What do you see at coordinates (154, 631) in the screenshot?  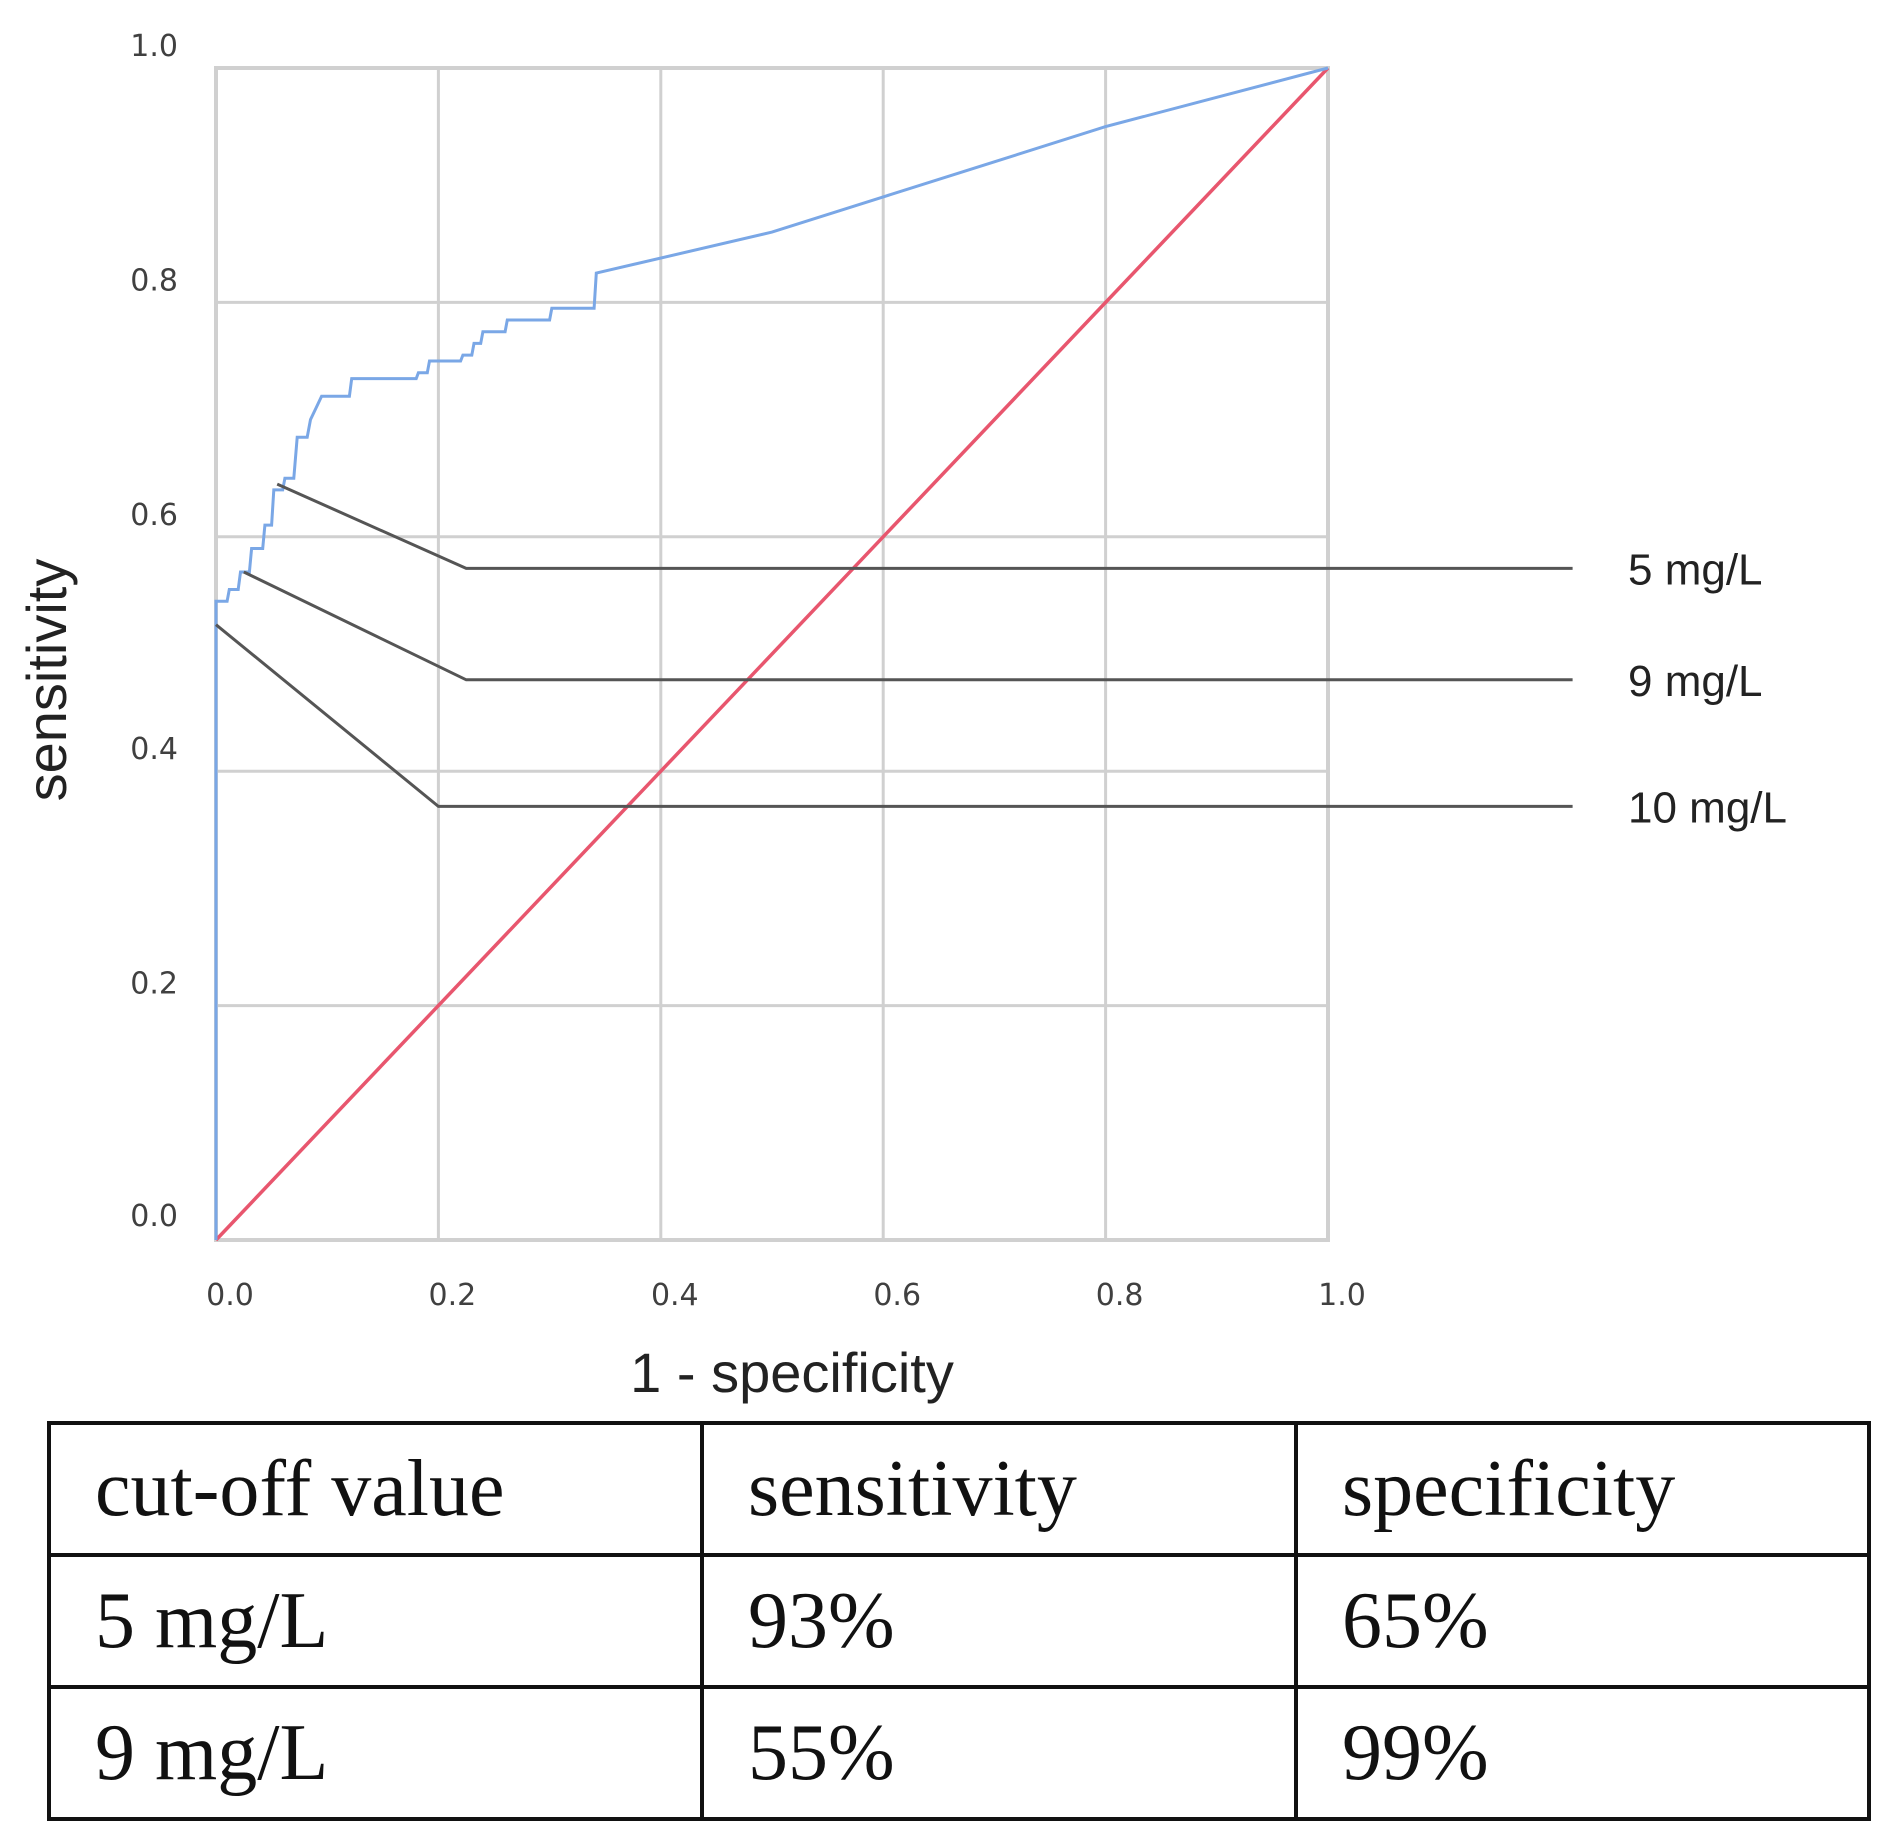 I see `y-tick-labels: 0.0 0.2 0.4 0.6 0.8 1.0` at bounding box center [154, 631].